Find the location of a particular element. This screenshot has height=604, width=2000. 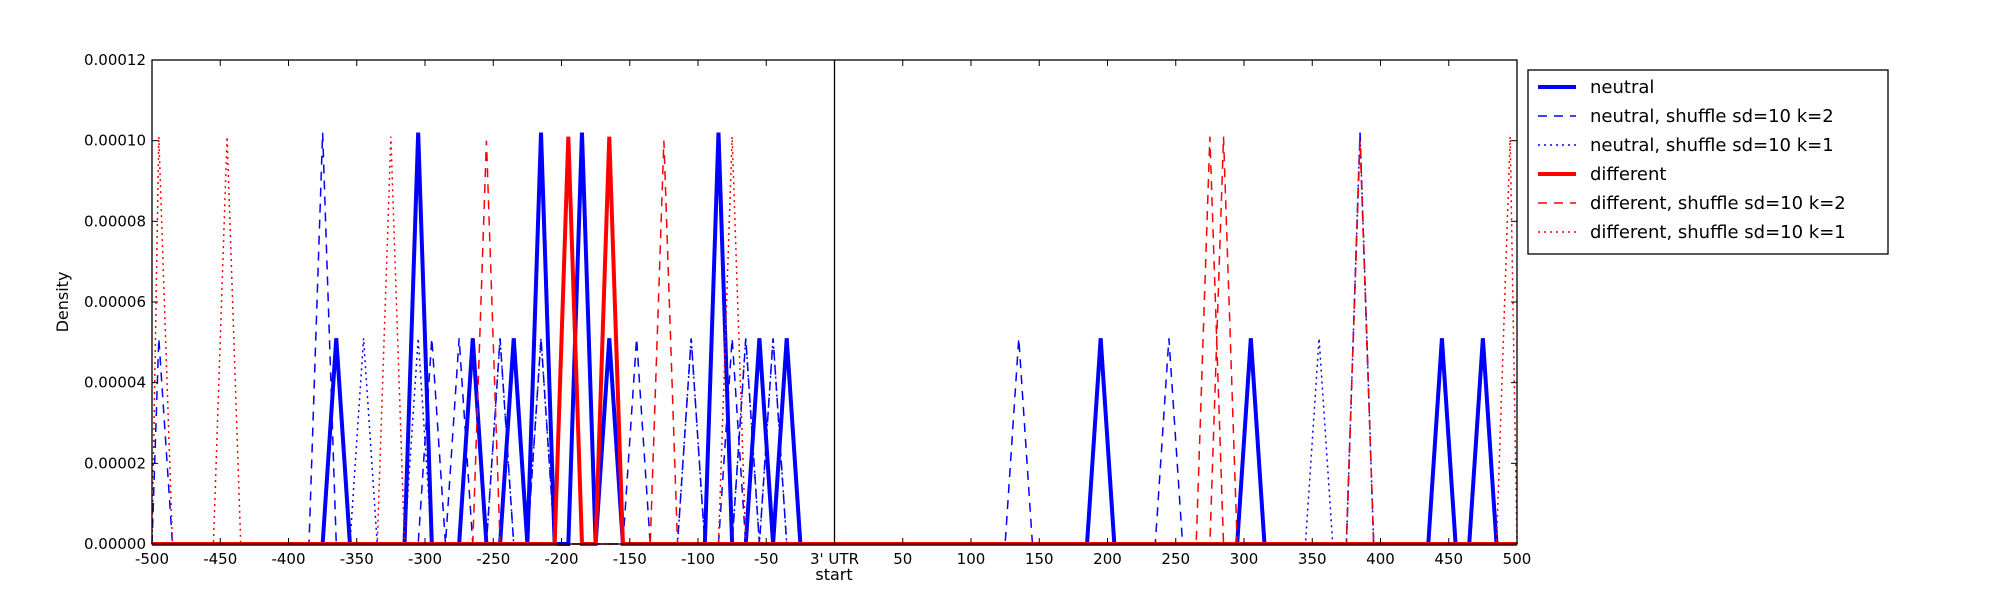

legend-label-2: neutral, shuffle sd=10 k=2 is located at coordinates (1712, 116).